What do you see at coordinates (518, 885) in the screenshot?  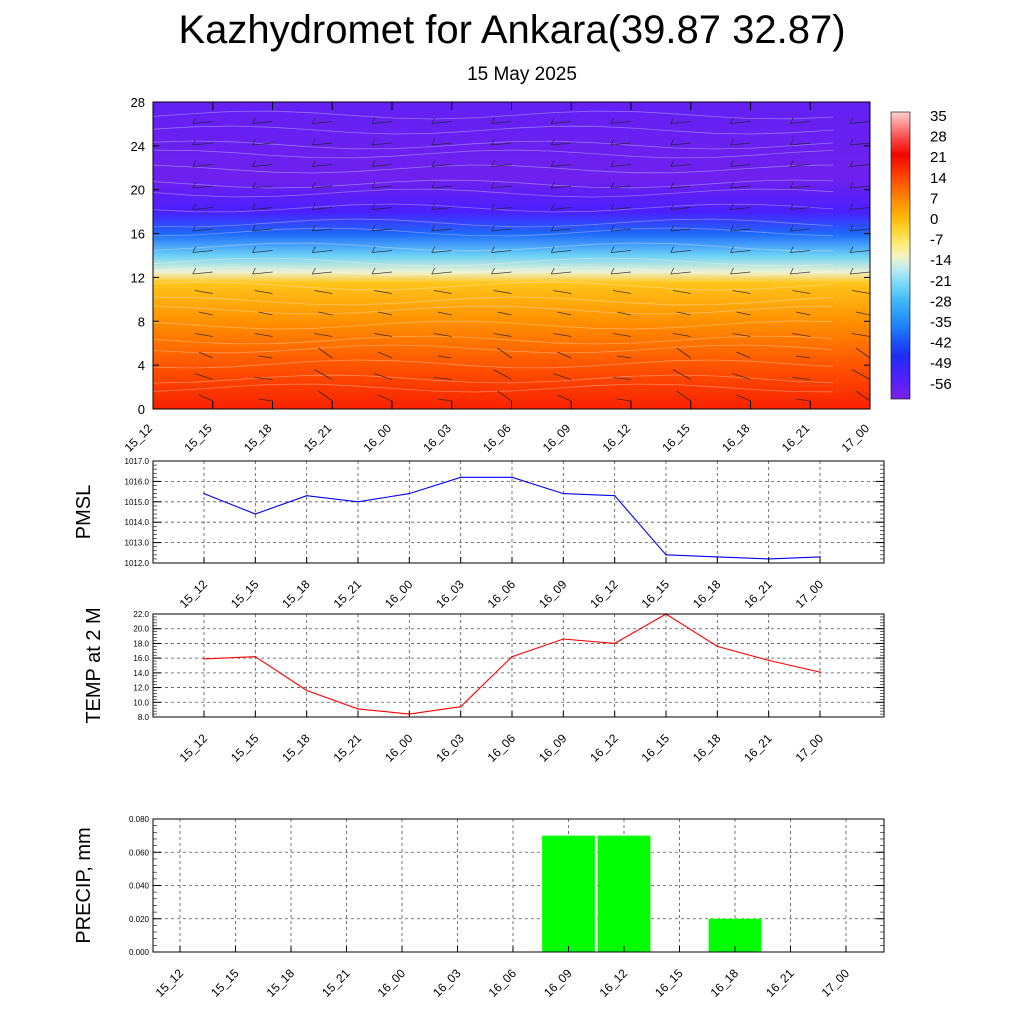 I see `panel-frame` at bounding box center [518, 885].